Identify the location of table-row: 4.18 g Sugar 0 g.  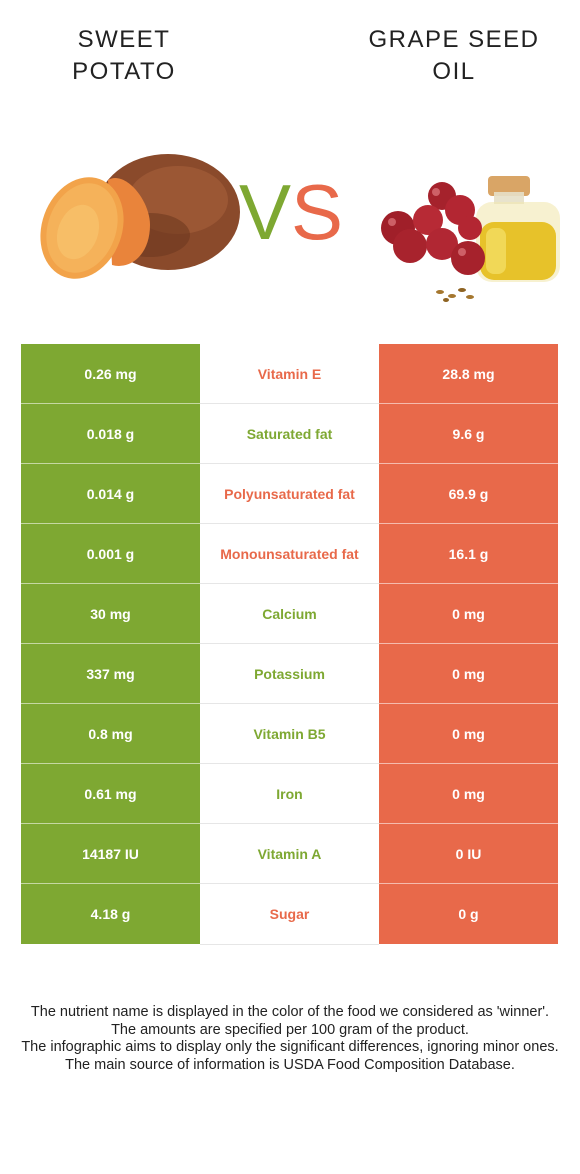
(289, 914).